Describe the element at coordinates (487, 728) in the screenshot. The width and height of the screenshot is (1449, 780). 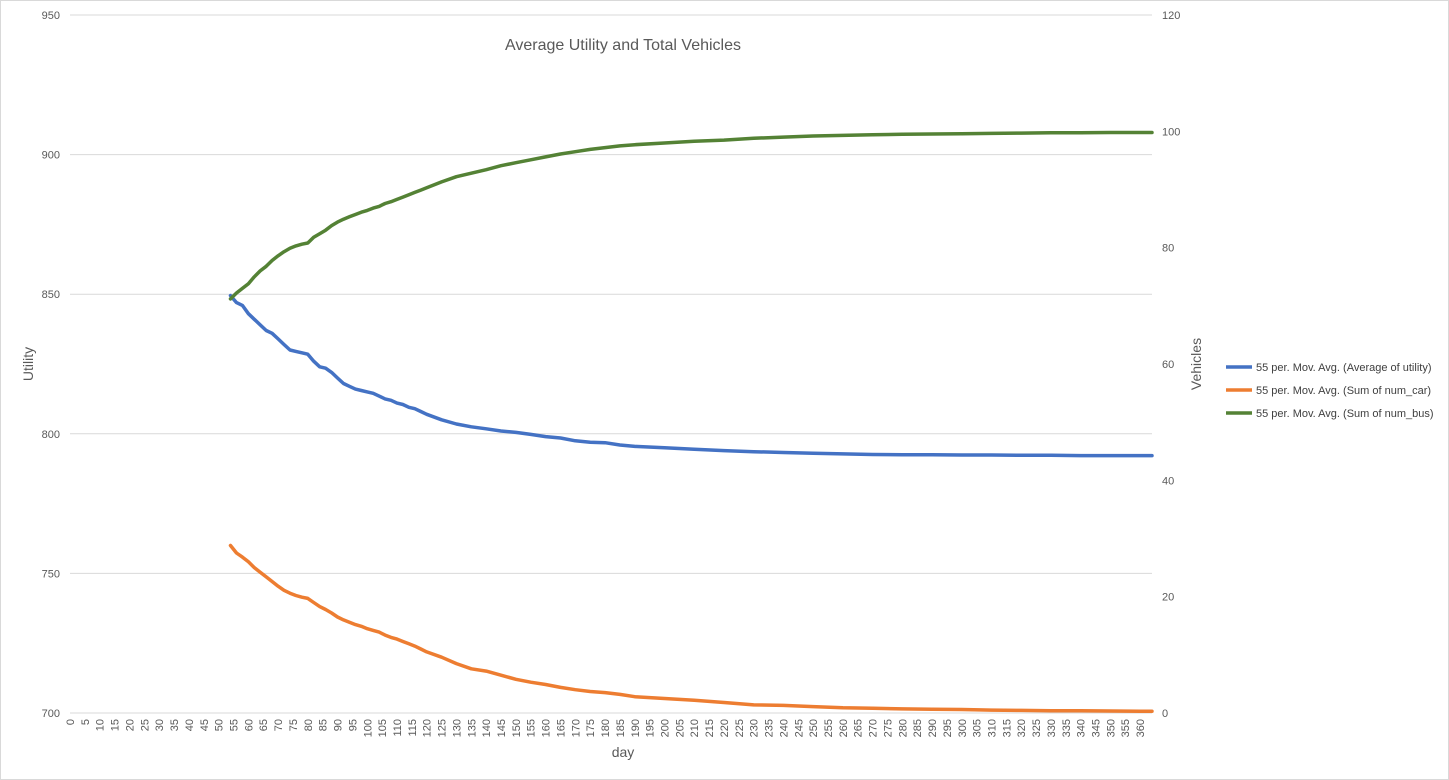
I see `x-tick-label: 140` at that location.